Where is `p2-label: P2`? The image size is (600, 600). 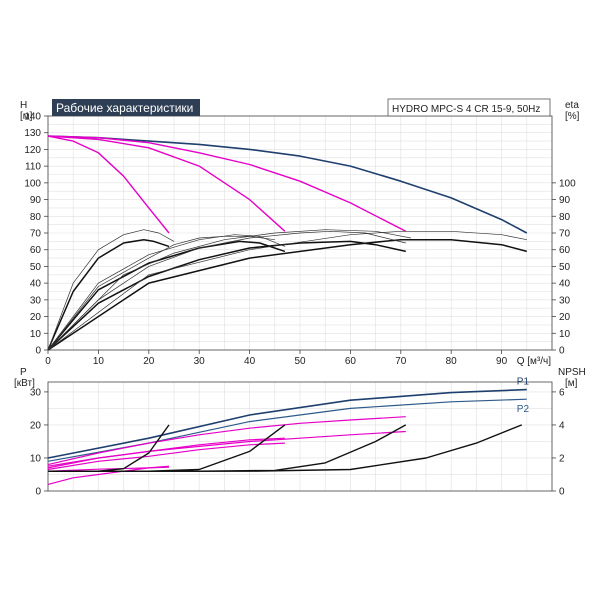
p2-label: P2 is located at coordinates (523, 409).